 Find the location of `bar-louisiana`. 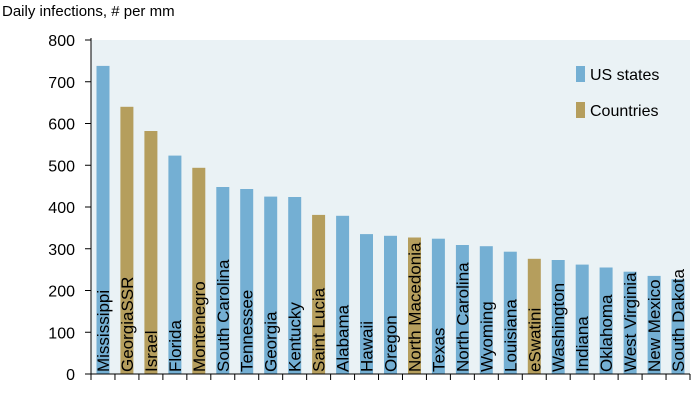

bar-louisiana is located at coordinates (510, 312).